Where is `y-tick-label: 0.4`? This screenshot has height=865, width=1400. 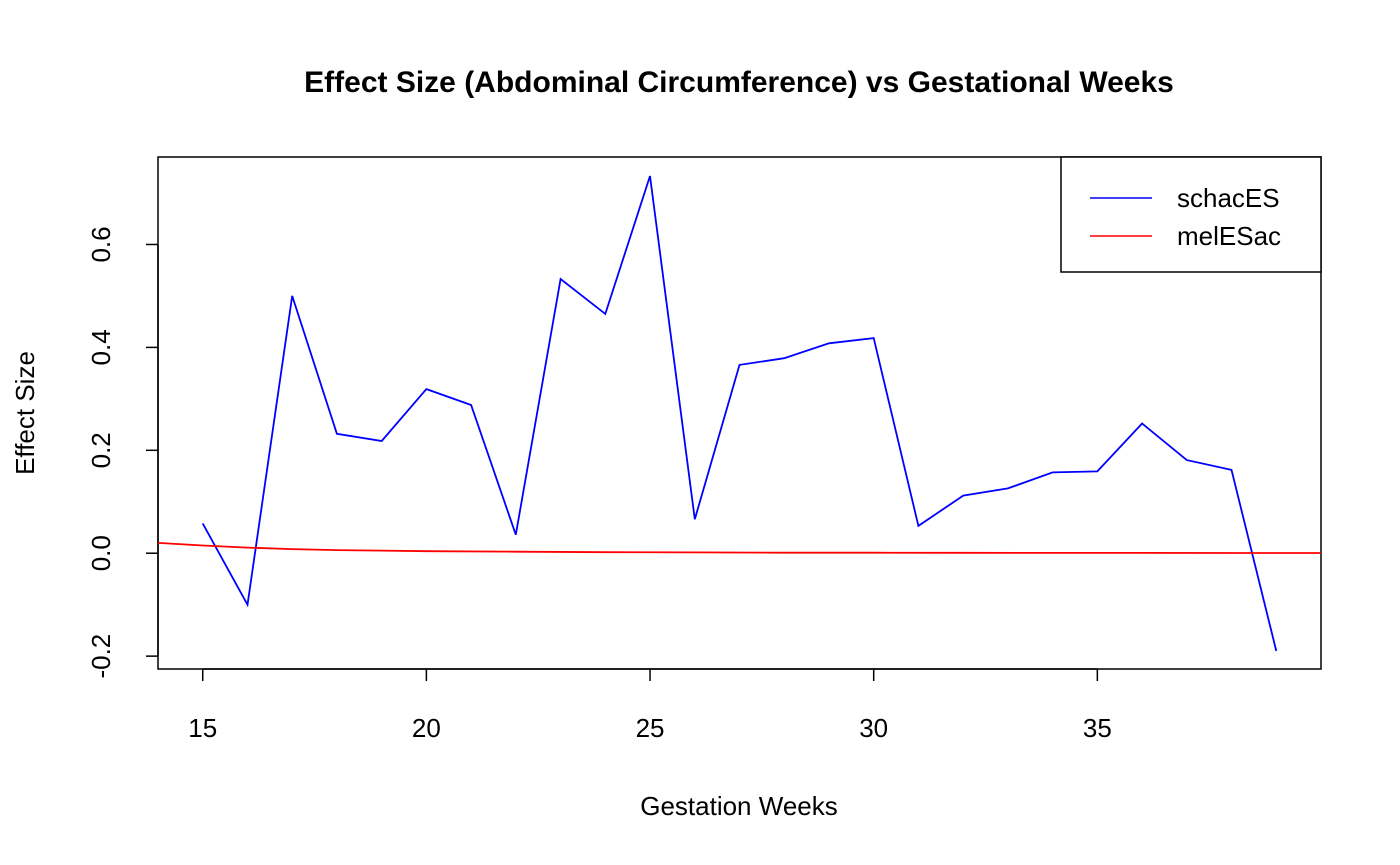
y-tick-label: 0.4 is located at coordinates (101, 347).